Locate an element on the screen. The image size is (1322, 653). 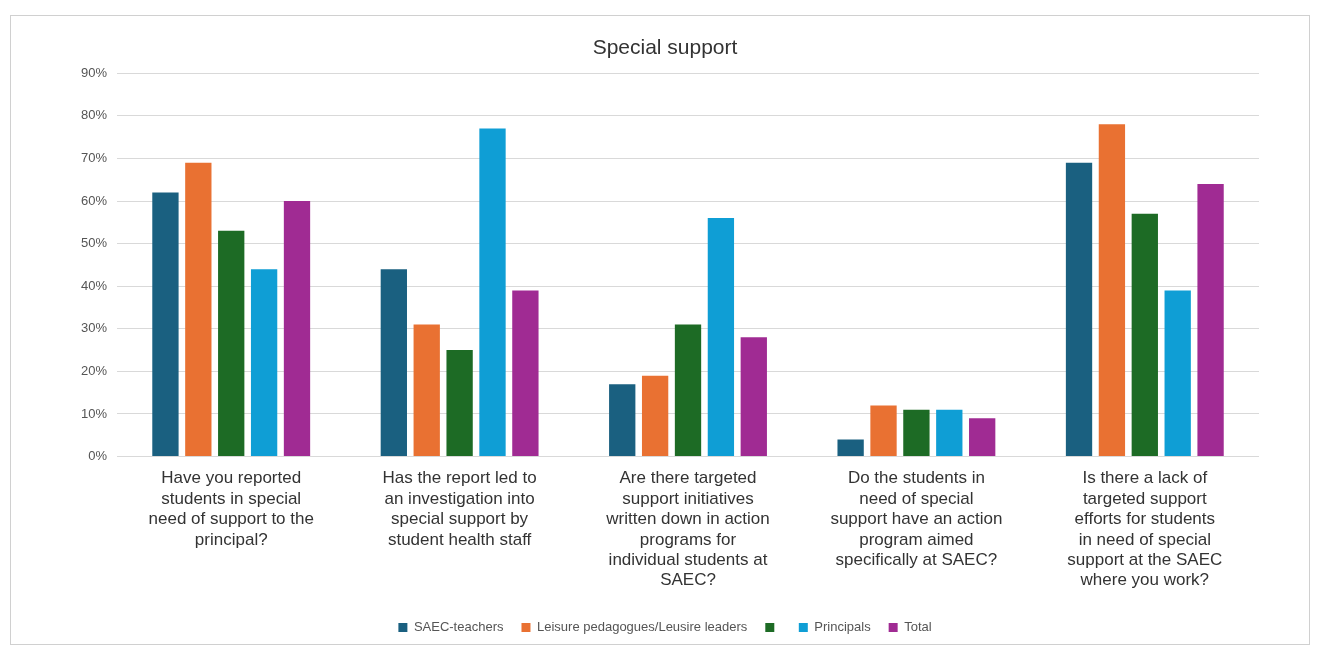
y-tick-label: 50% is located at coordinates (94, 243).